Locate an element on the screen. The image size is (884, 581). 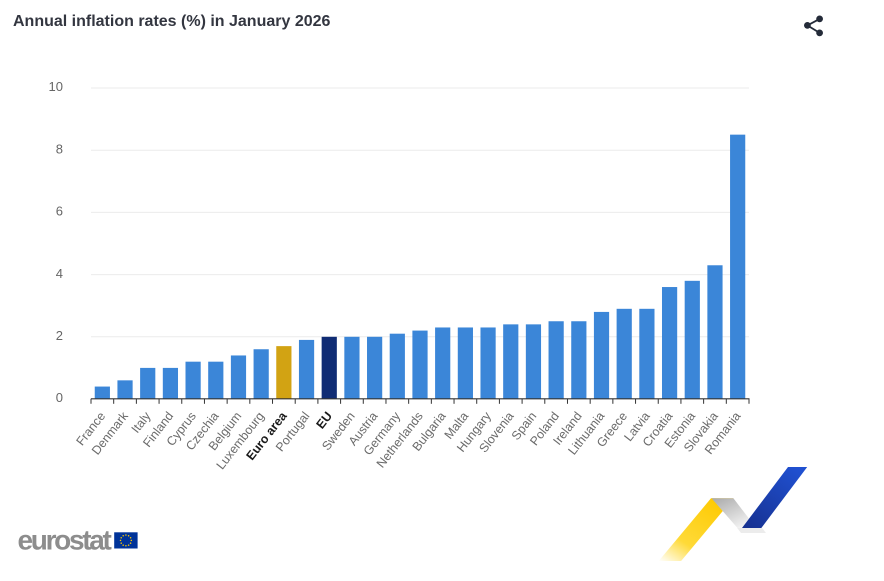
svg-text: 0 is located at coordinates (59, 397).